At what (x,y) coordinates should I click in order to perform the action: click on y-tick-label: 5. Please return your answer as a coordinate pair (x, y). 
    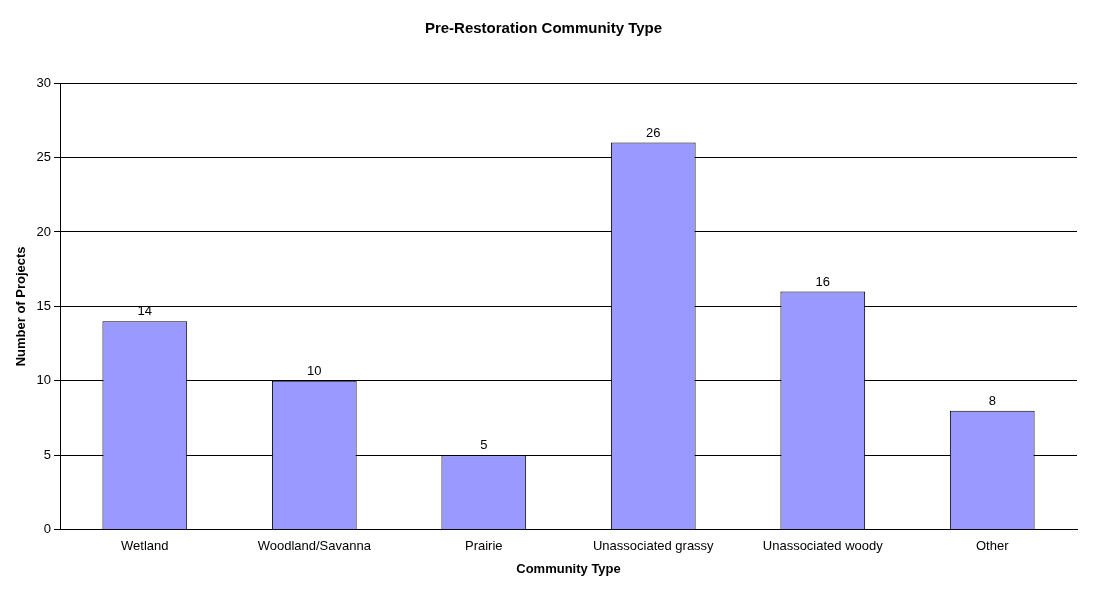
    Looking at the image, I should click on (47, 454).